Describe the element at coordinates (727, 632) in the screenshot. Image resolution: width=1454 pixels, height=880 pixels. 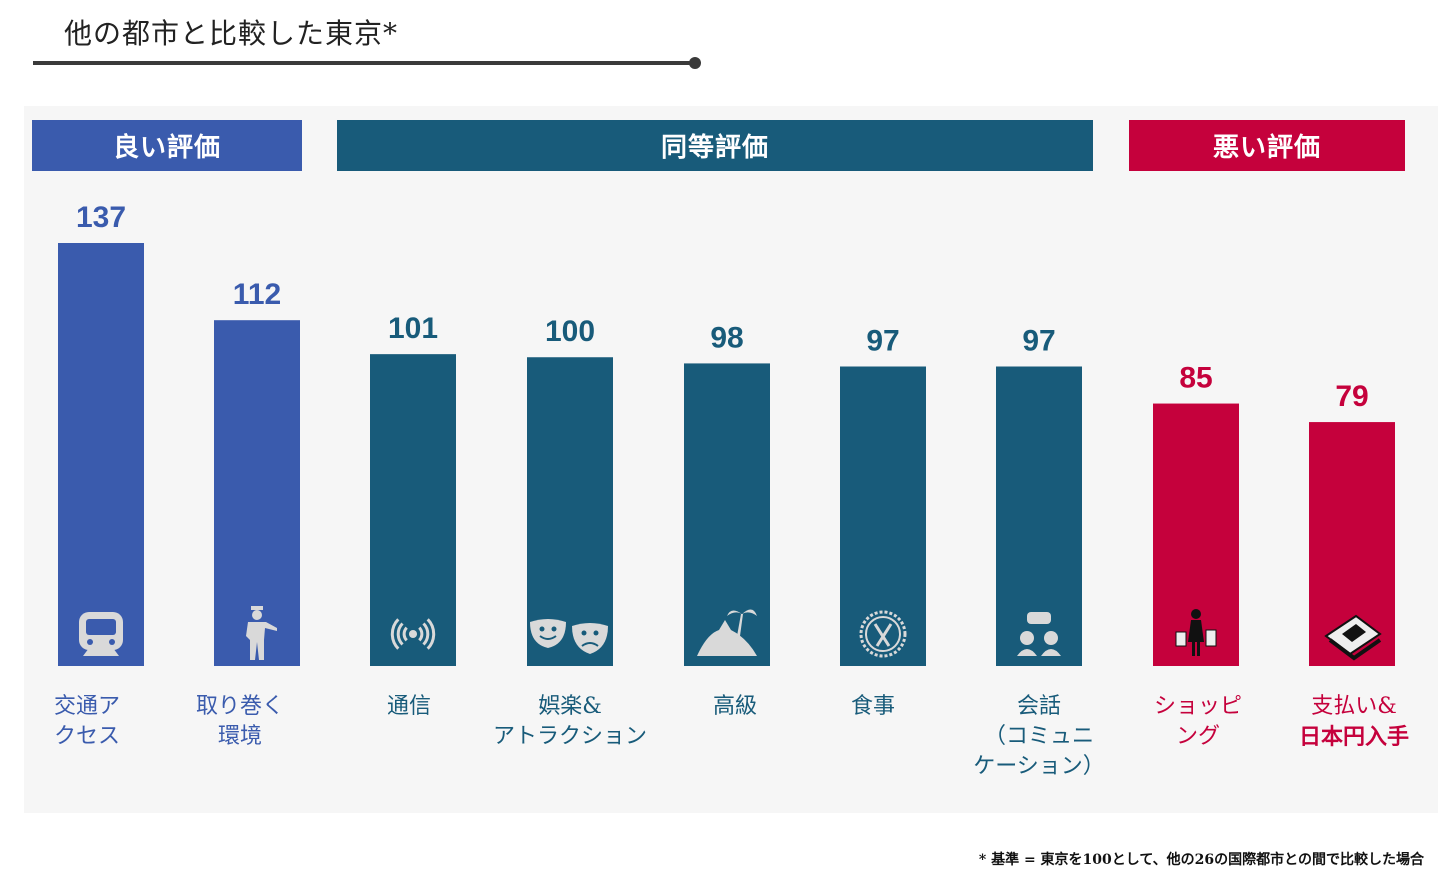
I see `island-icon` at that location.